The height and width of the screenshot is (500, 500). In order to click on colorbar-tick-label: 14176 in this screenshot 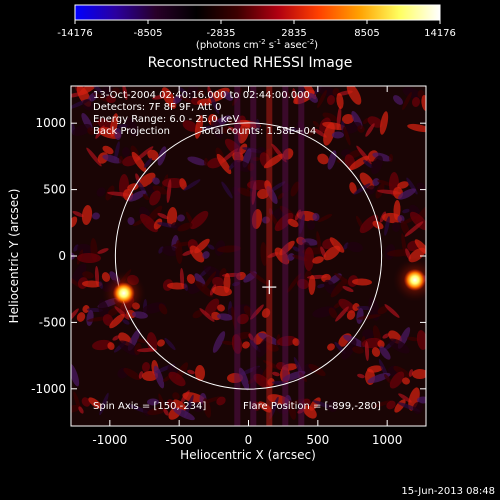, I will do `click(440, 33)`.